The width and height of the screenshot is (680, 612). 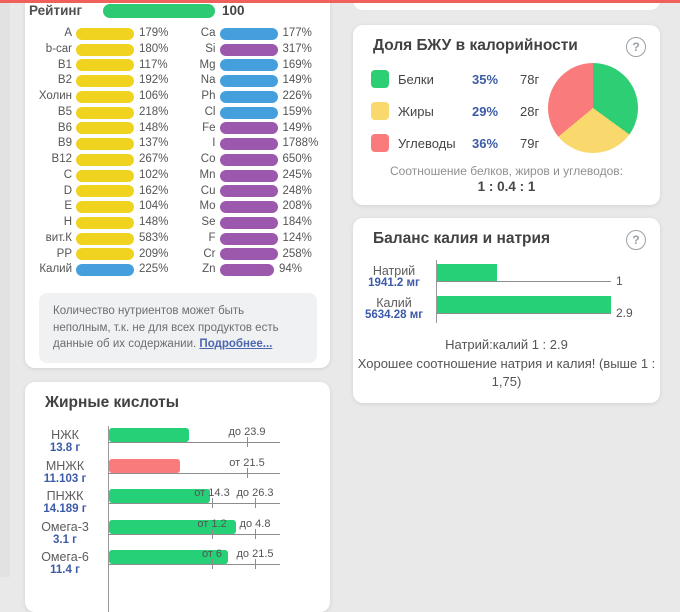 I want to click on legend-row-proteins: Белки 35% 78г, so click(x=455, y=79).